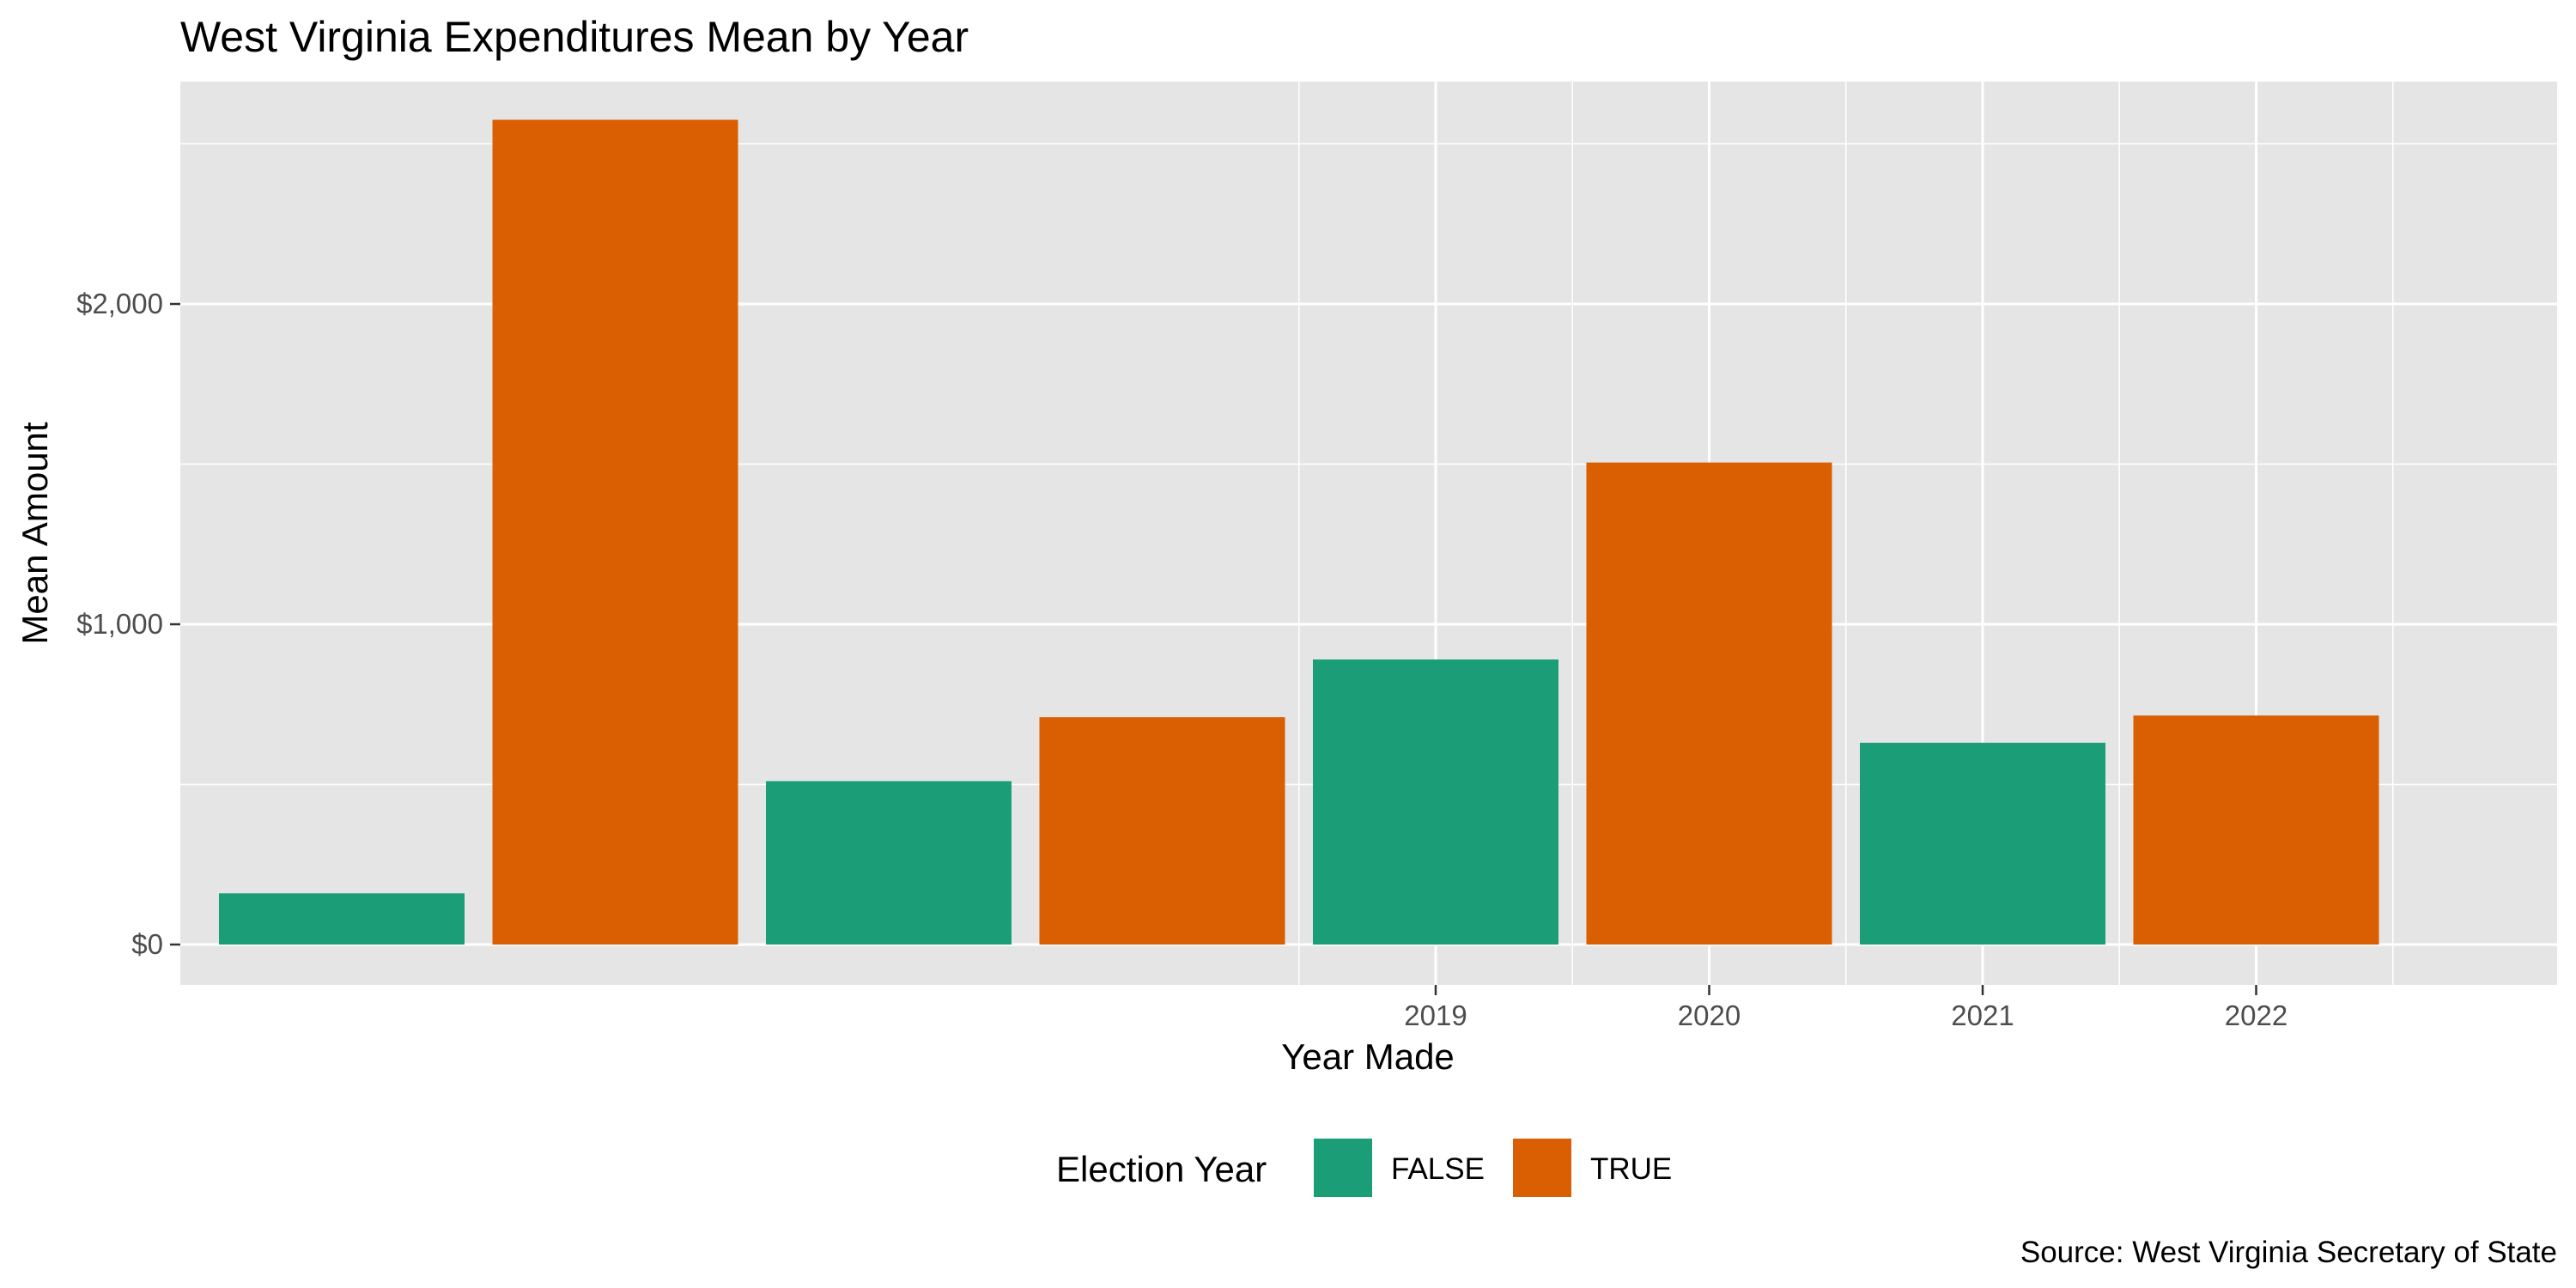 This screenshot has width=2576, height=1288. I want to click on x-axis-ticks: 2019 2020 2021 2022, so click(1845, 1008).